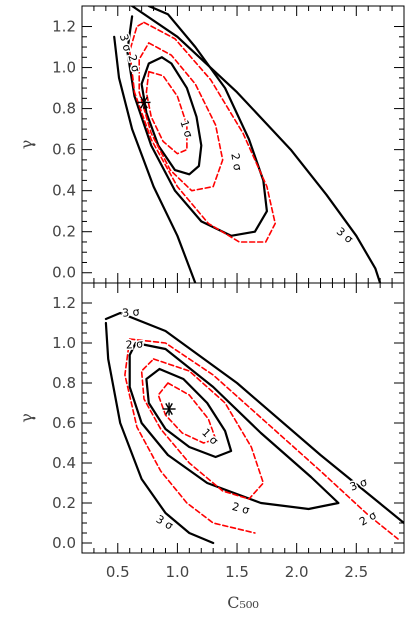  Describe the element at coordinates (368, 519) in the screenshot. I see `sigma-label-2: 2 σ` at that location.